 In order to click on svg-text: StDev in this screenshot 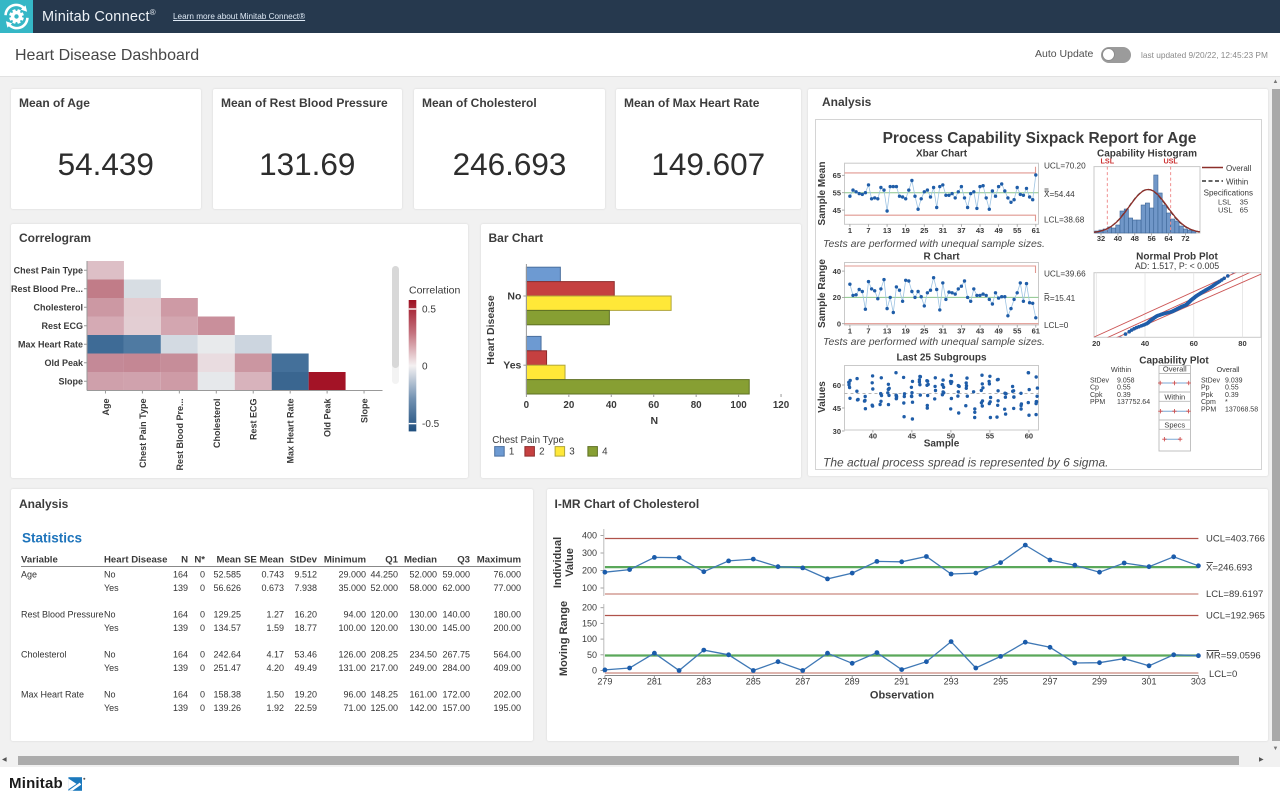, I will do `click(1100, 380)`.